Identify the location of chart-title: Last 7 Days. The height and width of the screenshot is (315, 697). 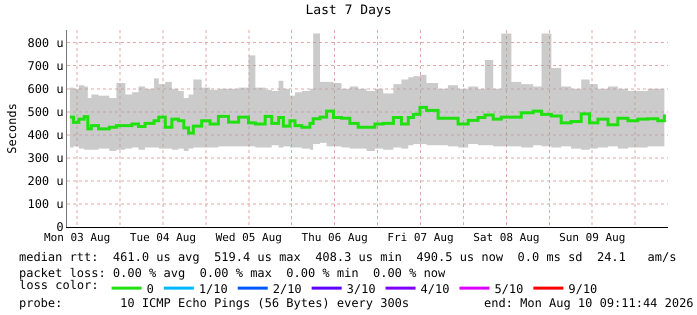
(348, 10).